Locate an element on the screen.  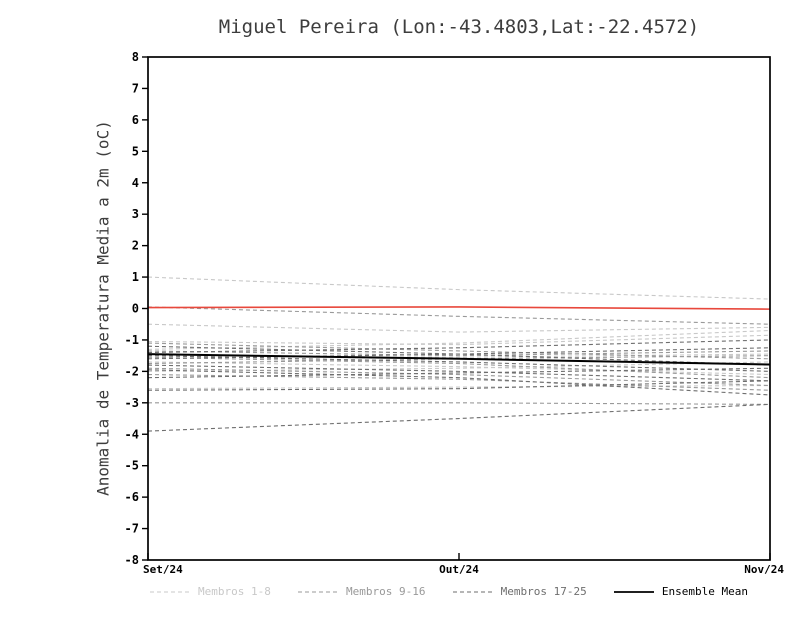
solid-line-sample-black is located at coordinates (633, 591).